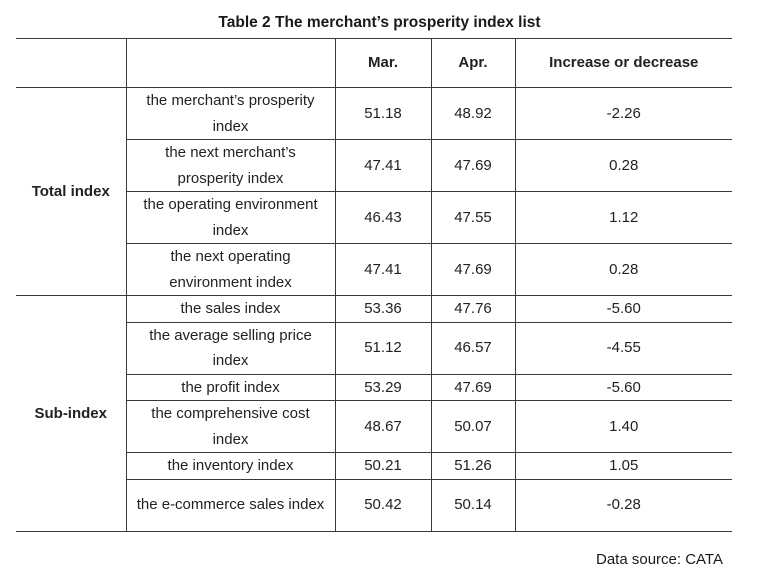 This screenshot has width=759, height=585. I want to click on table-row: the profit index 53.29 47.69 -5.60, so click(374, 387).